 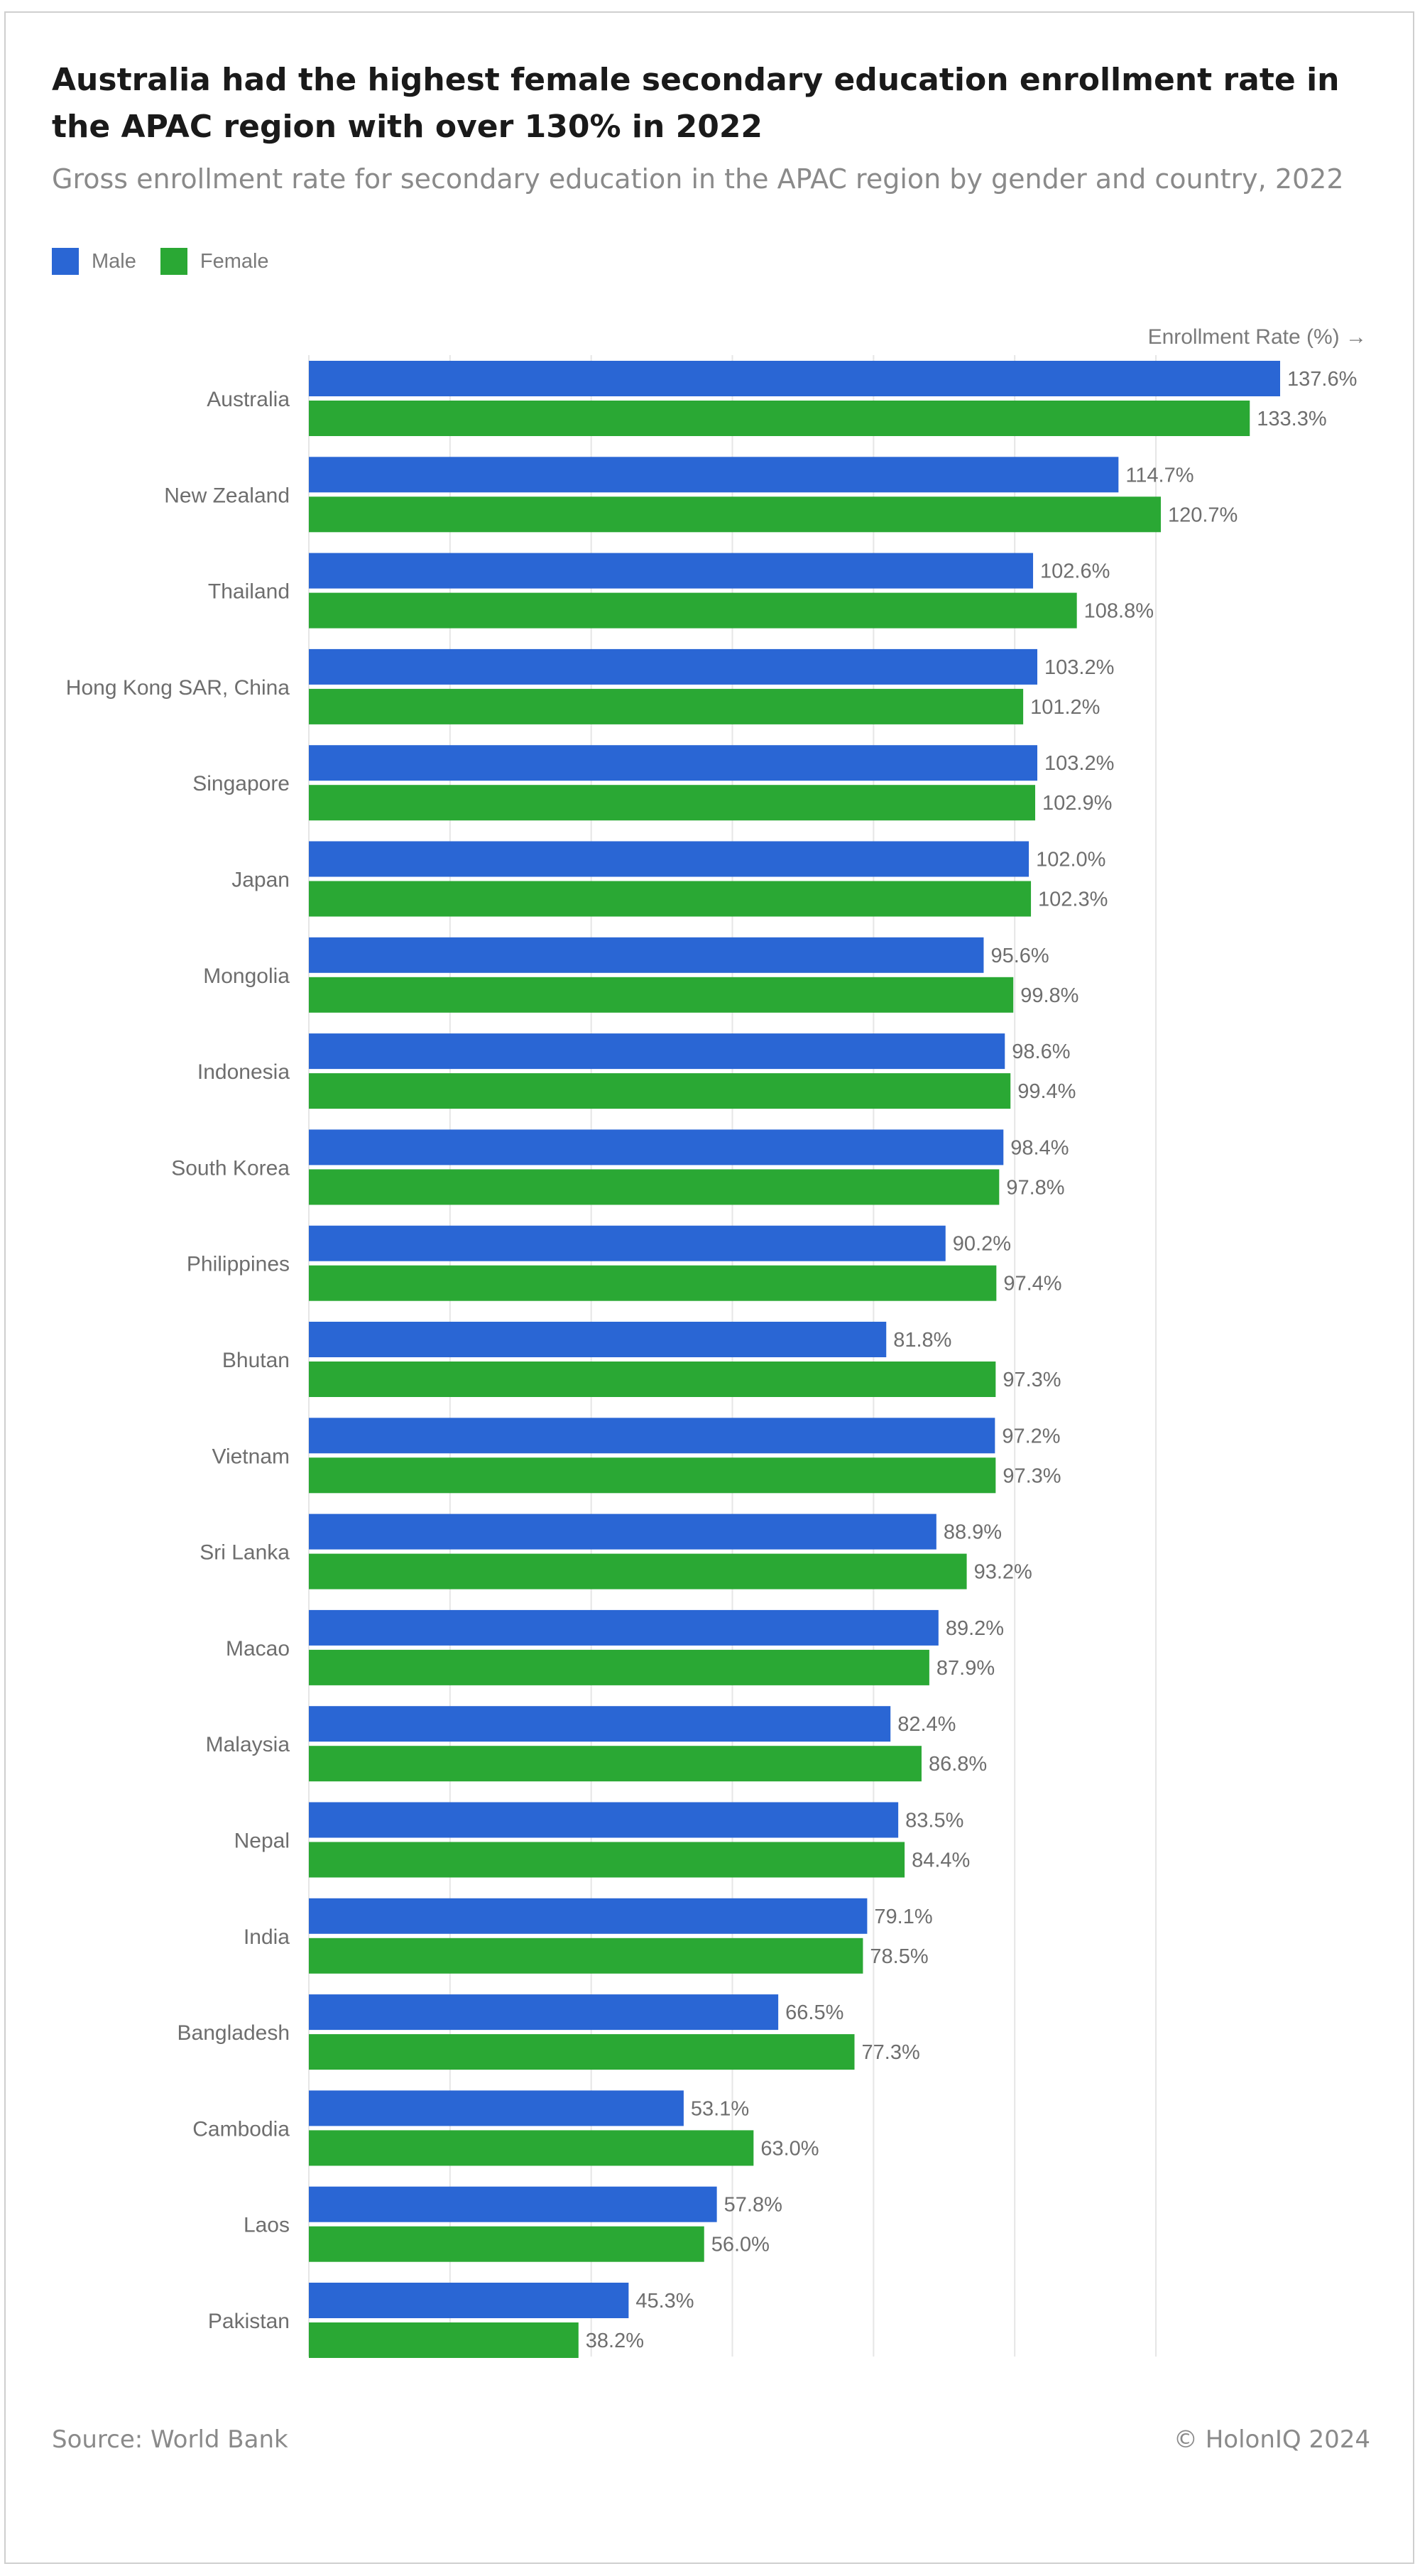 I want to click on data-label: 114.7%, so click(x=1159, y=476).